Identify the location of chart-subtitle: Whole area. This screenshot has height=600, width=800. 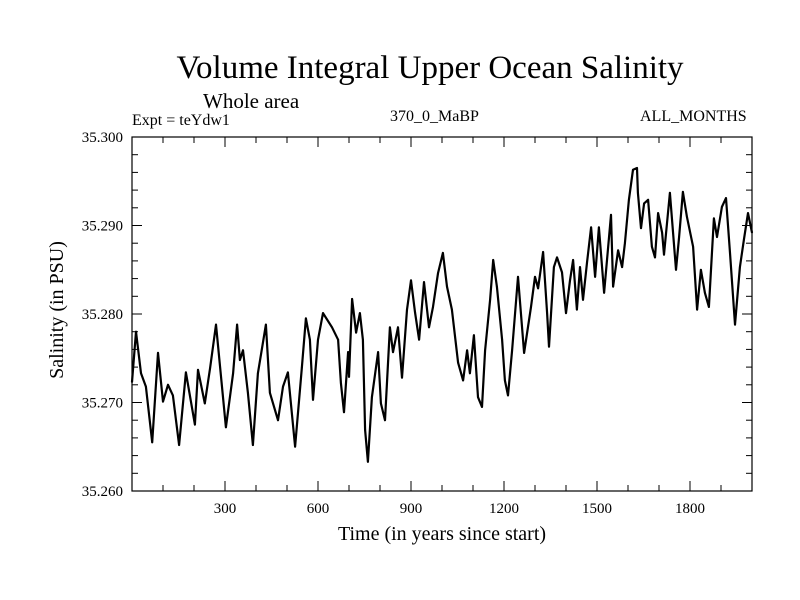
(251, 101).